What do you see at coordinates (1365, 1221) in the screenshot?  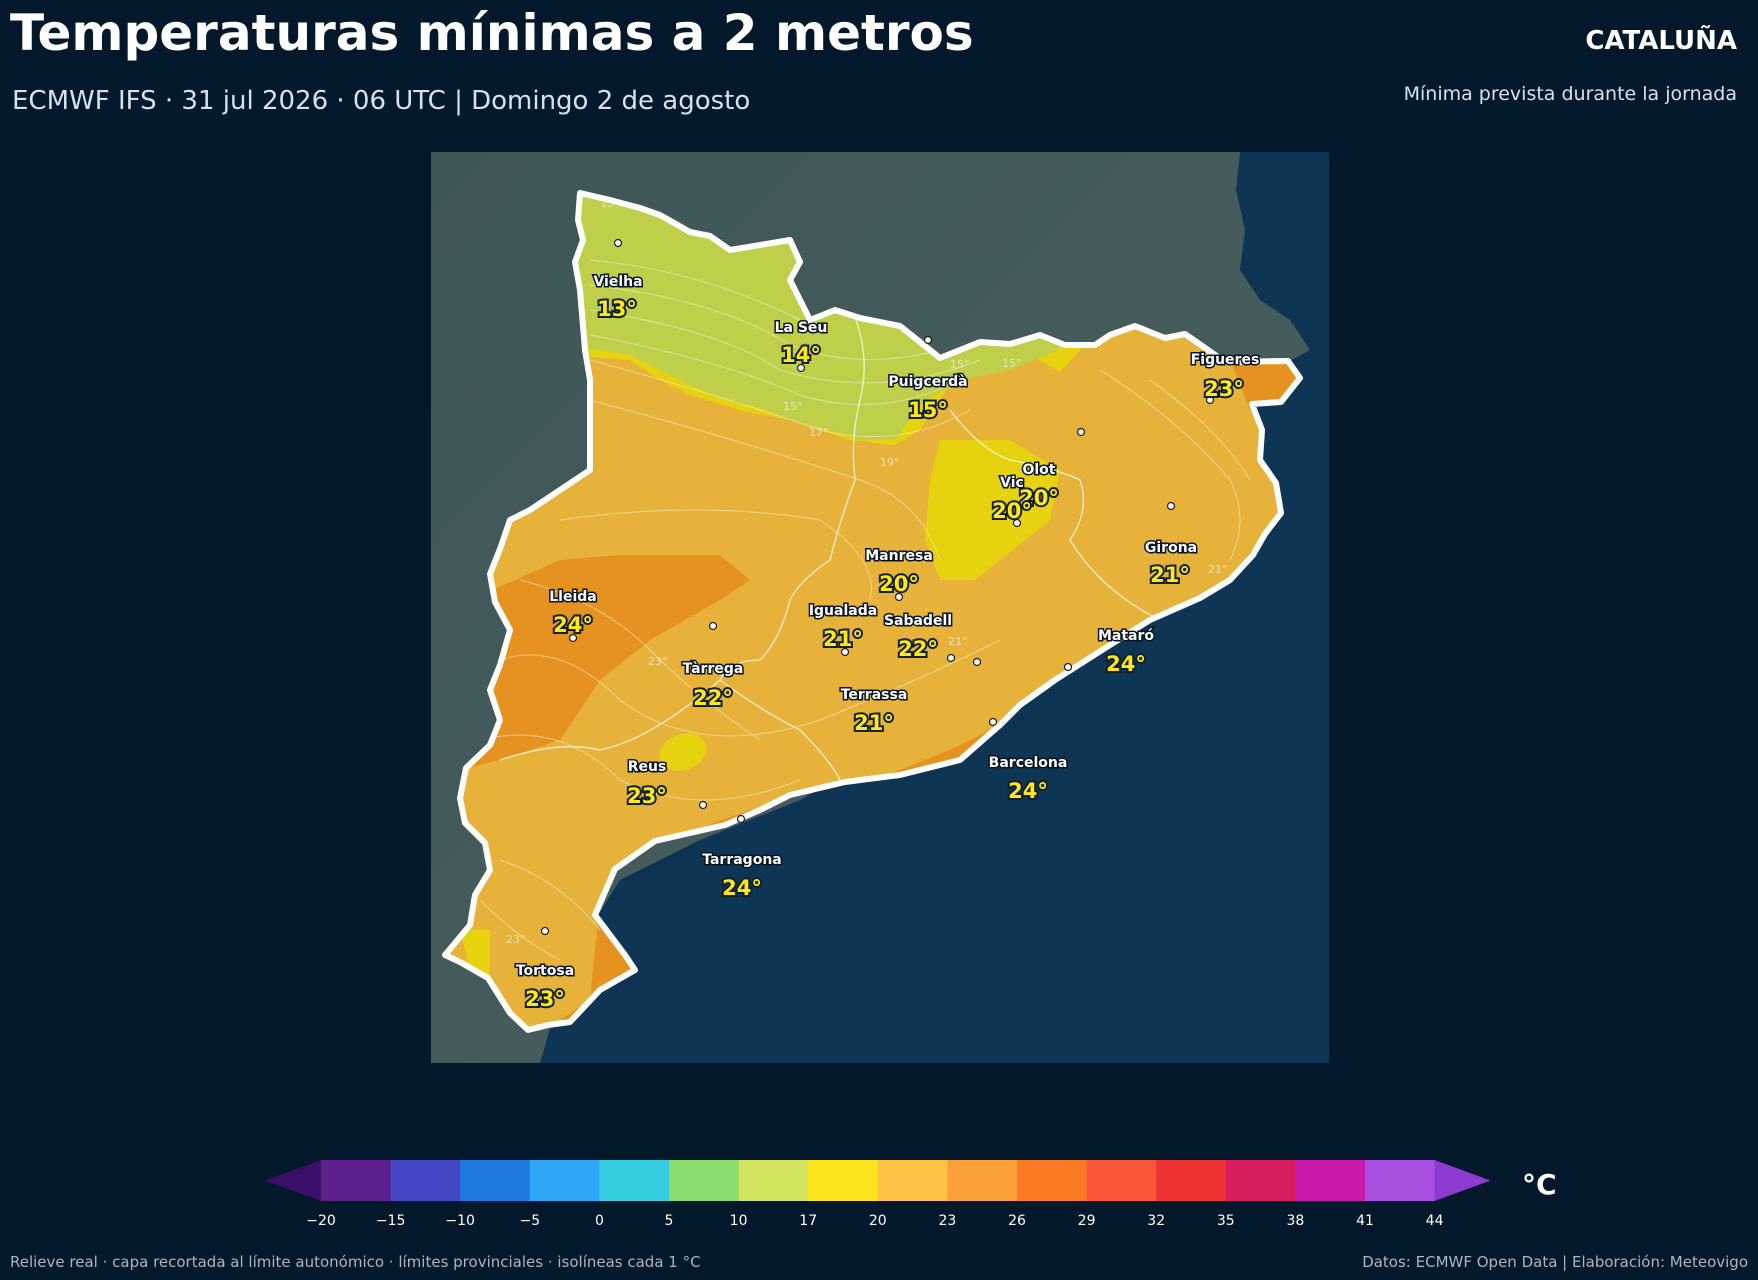 I see `colorbar-tick: 41` at bounding box center [1365, 1221].